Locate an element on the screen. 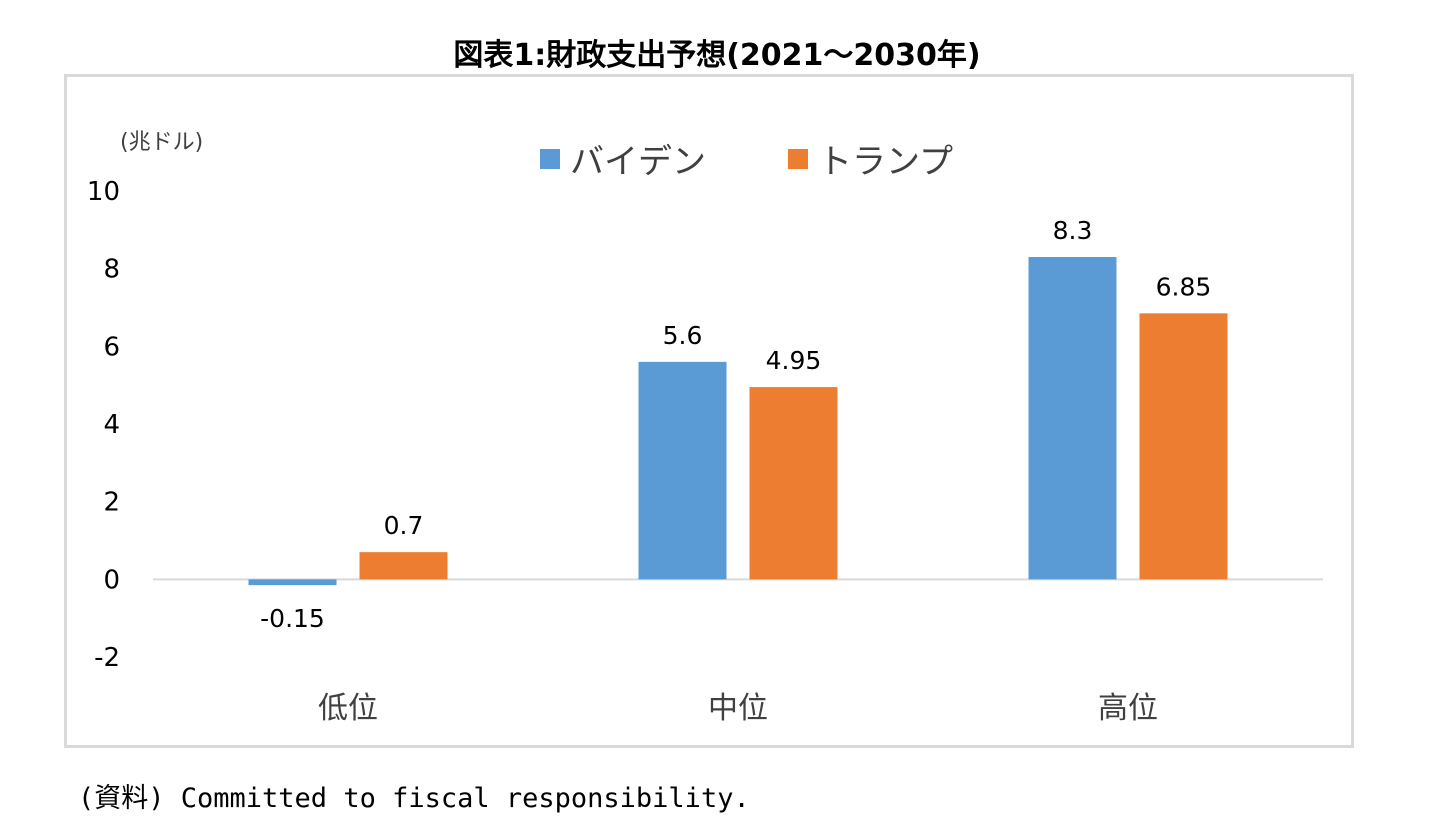 This screenshot has width=1434, height=833. y-tick-label: 6 is located at coordinates (111, 347).